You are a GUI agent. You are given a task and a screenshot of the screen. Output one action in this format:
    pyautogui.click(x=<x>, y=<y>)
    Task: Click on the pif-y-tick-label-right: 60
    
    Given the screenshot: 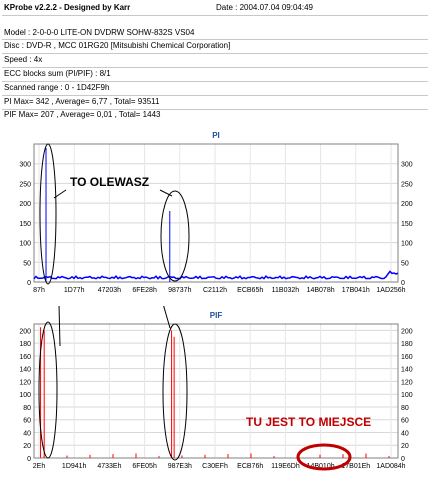 What is the action you would take?
    pyautogui.click(x=405, y=421)
    